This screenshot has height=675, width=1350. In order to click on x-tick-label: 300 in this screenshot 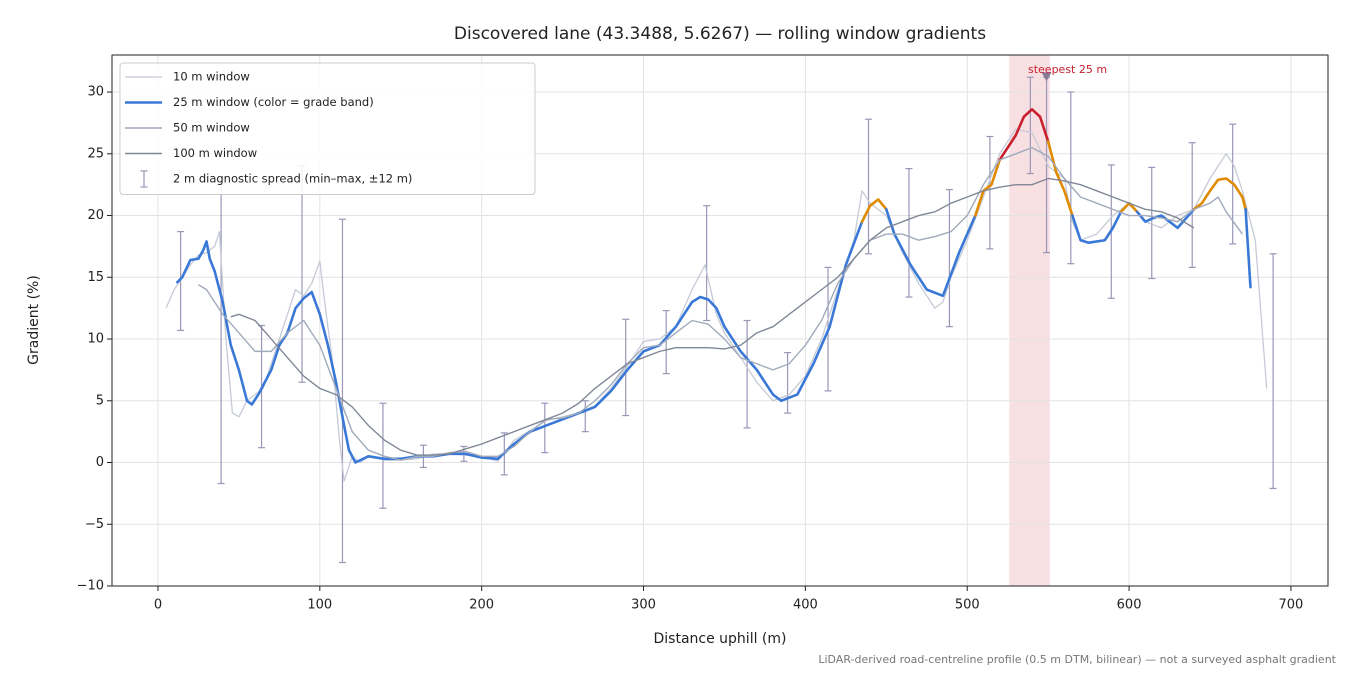, I will do `click(643, 605)`.